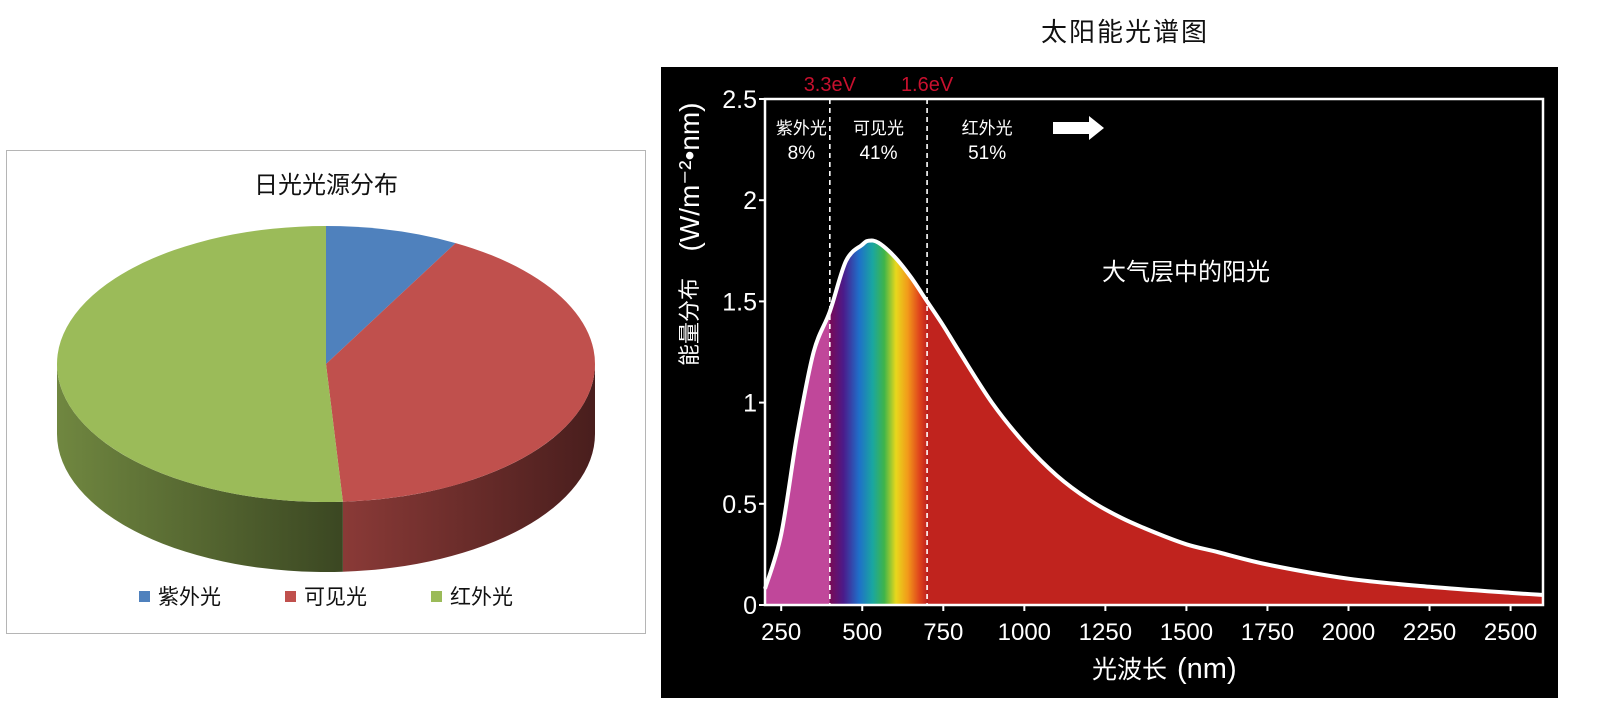 This screenshot has height=724, width=1600. I want to click on x-tick-label-0: 250, so click(781, 632).